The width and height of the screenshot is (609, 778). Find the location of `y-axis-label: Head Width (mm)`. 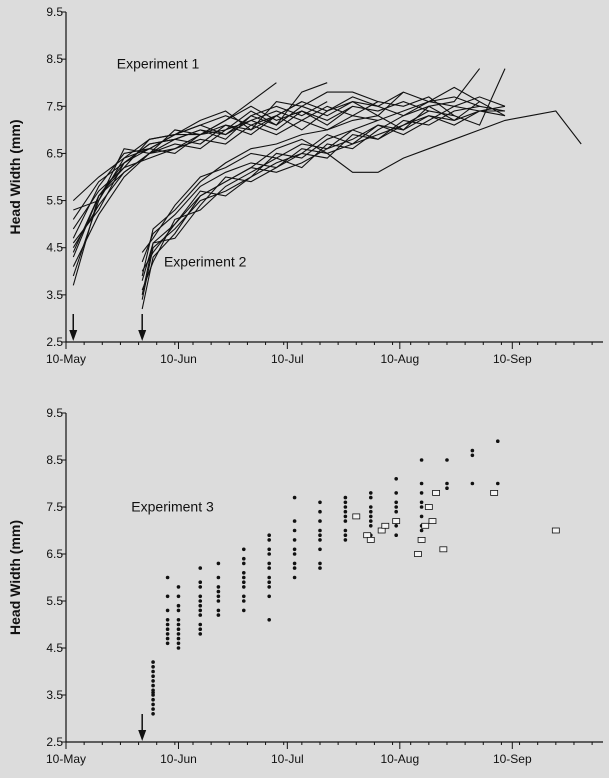

y-axis-label: Head Width (mm) is located at coordinates (15, 177).